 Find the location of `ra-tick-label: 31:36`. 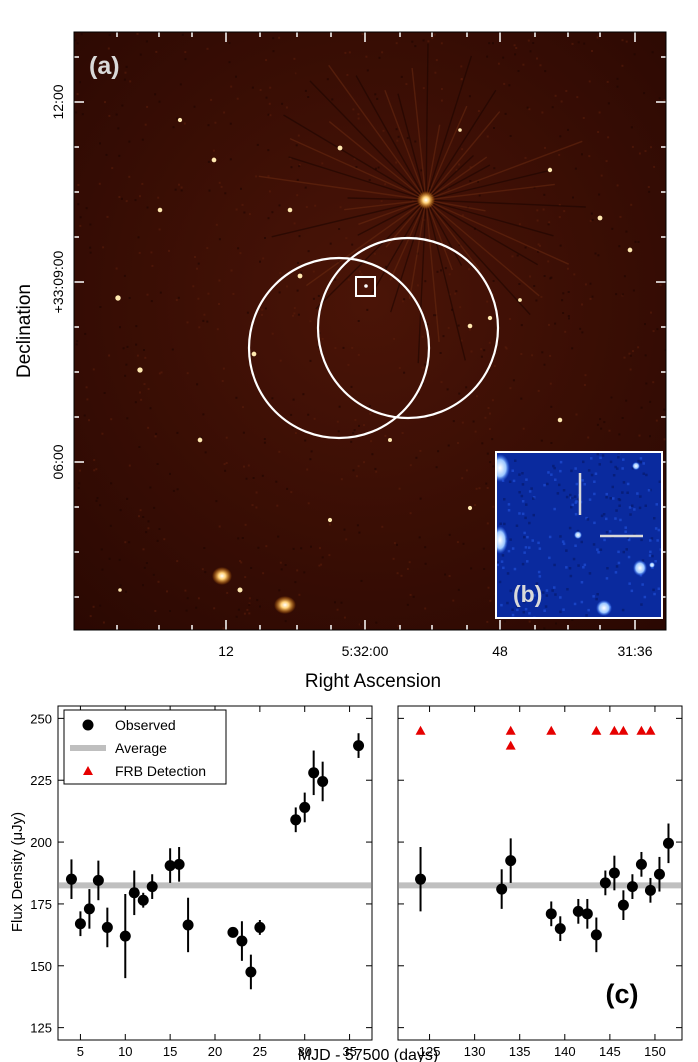

ra-tick-label: 31:36 is located at coordinates (634, 651).